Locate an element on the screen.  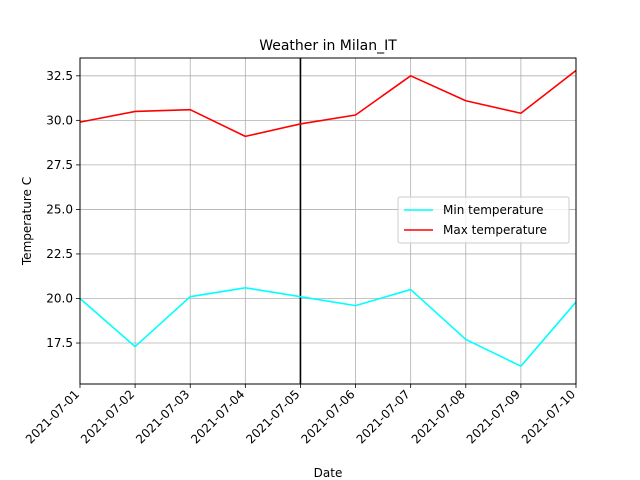
y-tick-label: 17.5 is located at coordinates (59, 343).